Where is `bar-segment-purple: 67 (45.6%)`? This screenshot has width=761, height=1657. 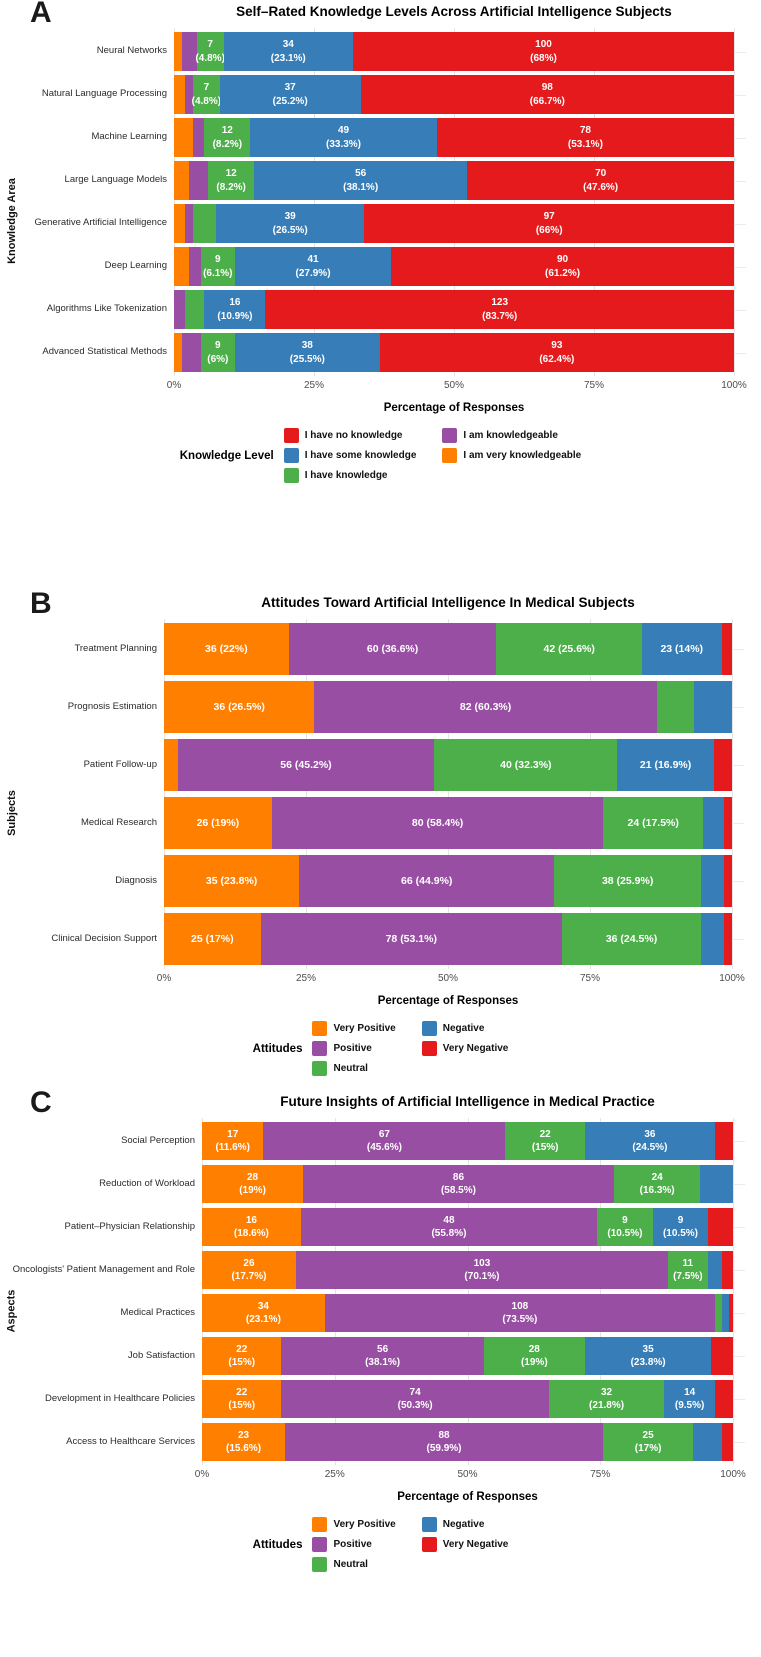
bar-segment-purple: 67 (45.6%) is located at coordinates (384, 1141).